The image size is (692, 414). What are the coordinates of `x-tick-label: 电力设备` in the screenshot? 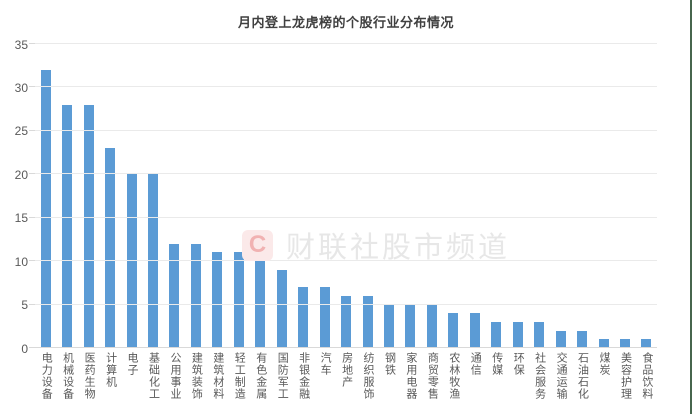 It's located at (46, 376).